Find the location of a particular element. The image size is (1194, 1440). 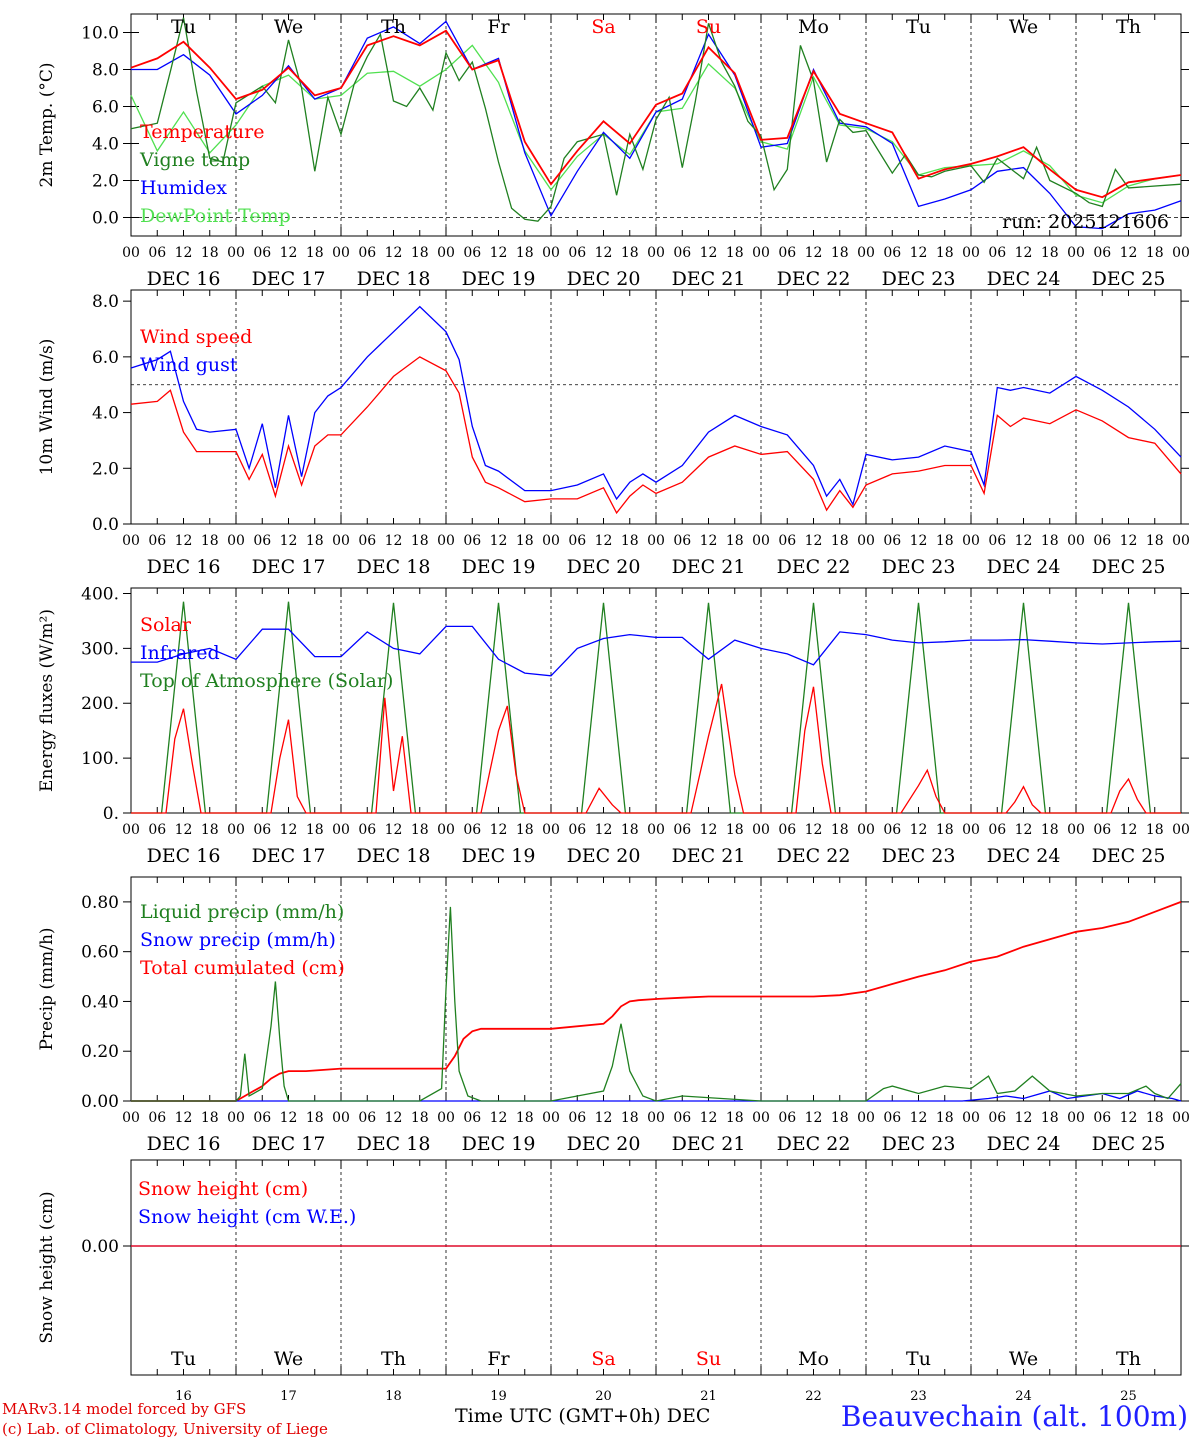

legend-entry: Solar is located at coordinates (166, 625).